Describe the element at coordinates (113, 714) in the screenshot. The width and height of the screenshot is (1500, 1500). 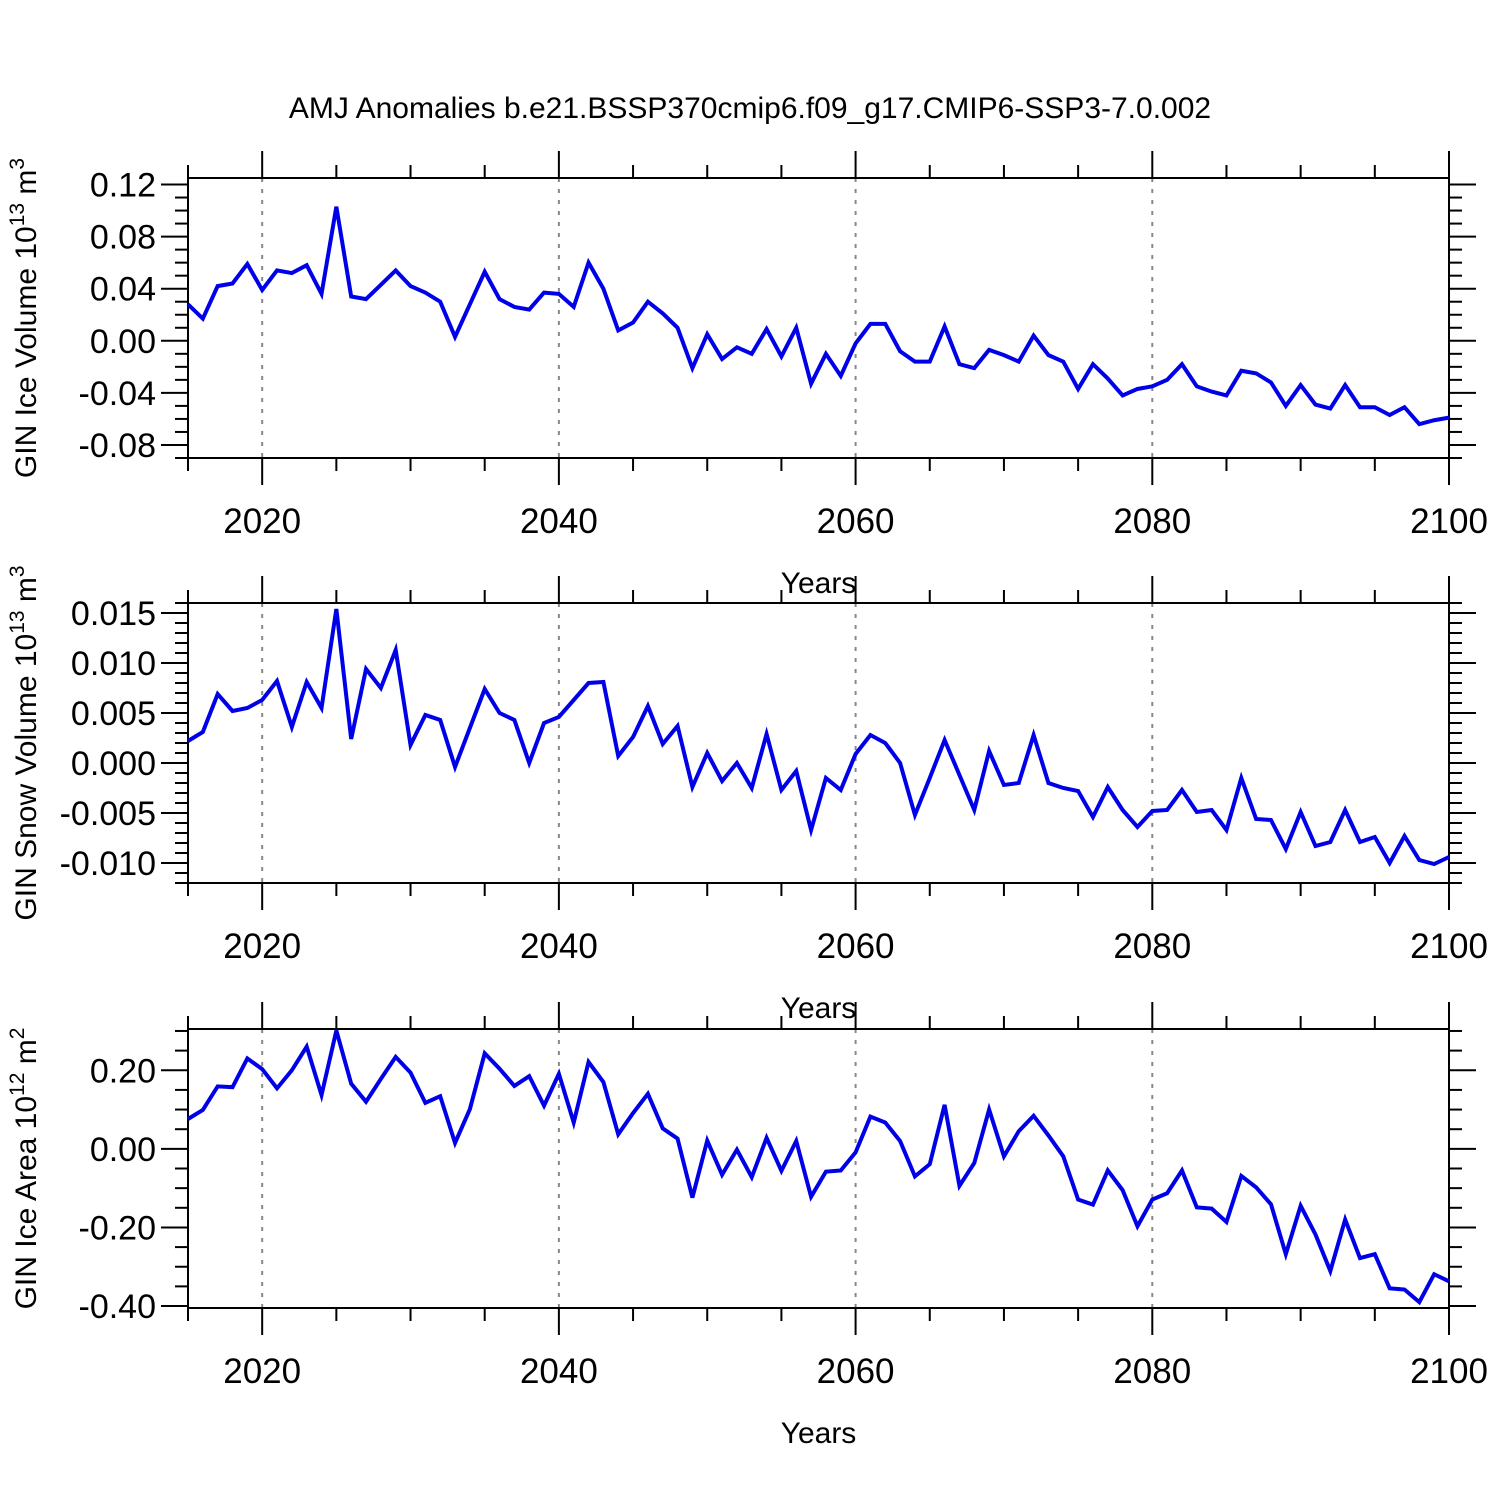
I see `y-tick-label: 0.005` at that location.